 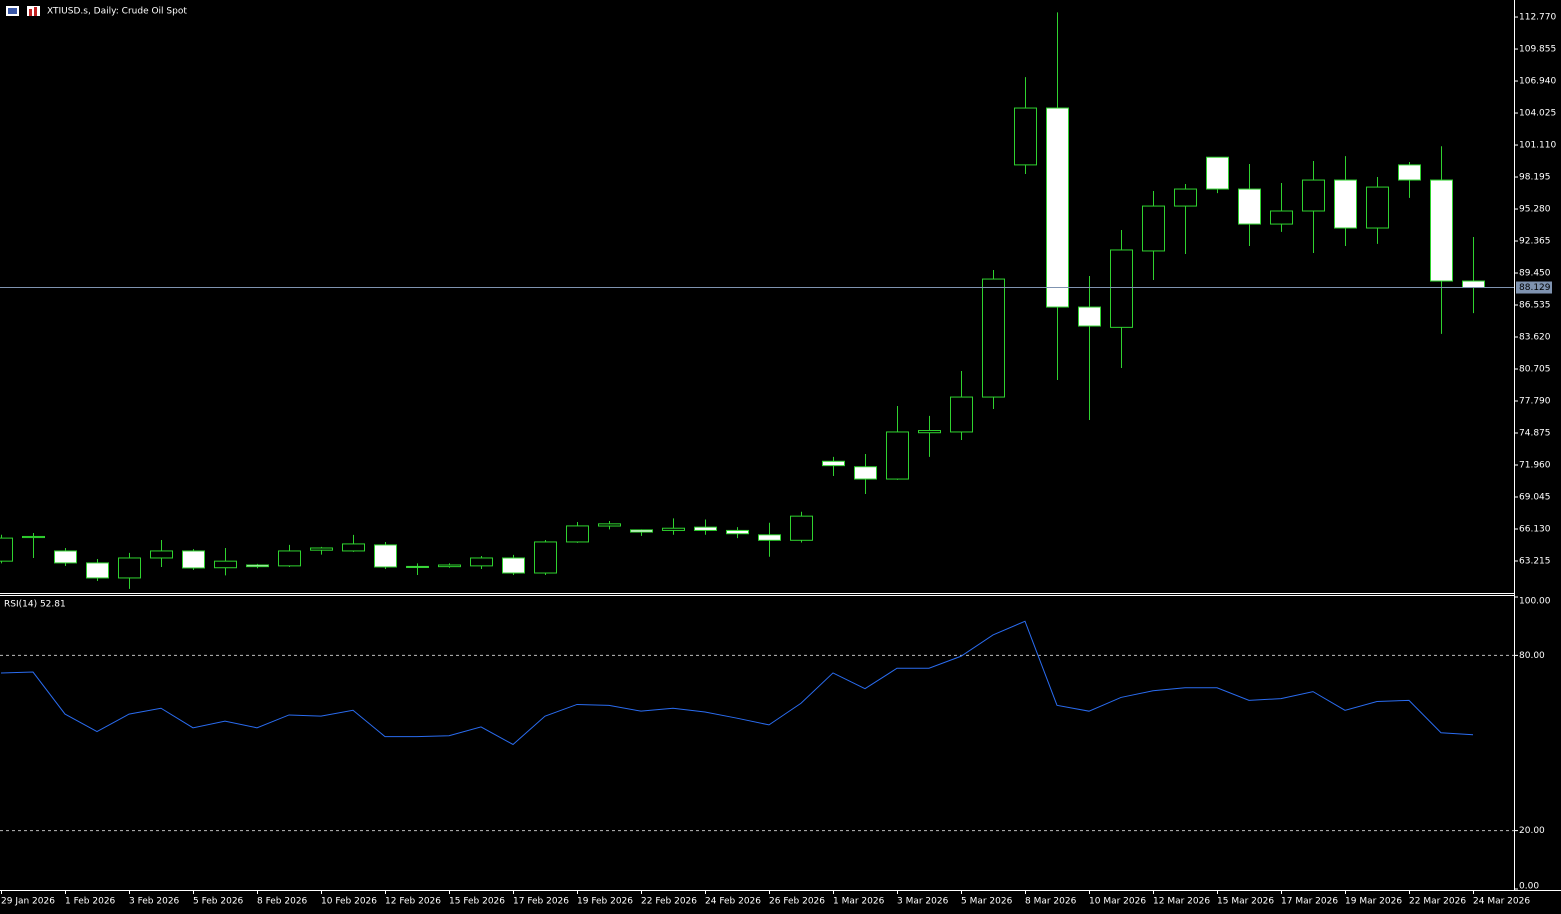 What do you see at coordinates (923, 902) in the screenshot?
I see `x-tick-label: 3 Mar 2026` at bounding box center [923, 902].